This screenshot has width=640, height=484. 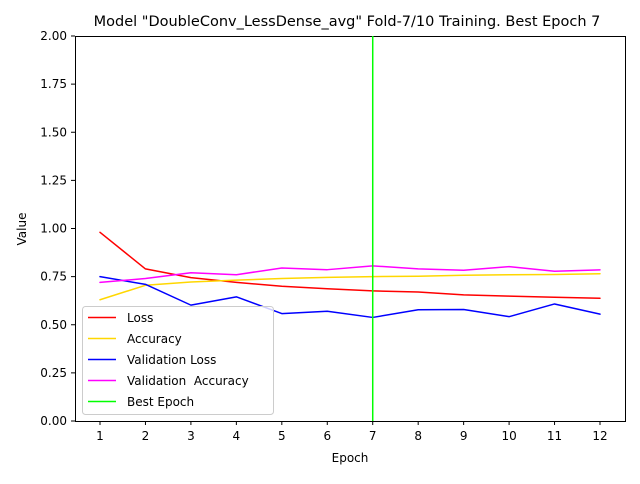 What do you see at coordinates (327, 436) in the screenshot?
I see `x-tick-label: 6` at bounding box center [327, 436].